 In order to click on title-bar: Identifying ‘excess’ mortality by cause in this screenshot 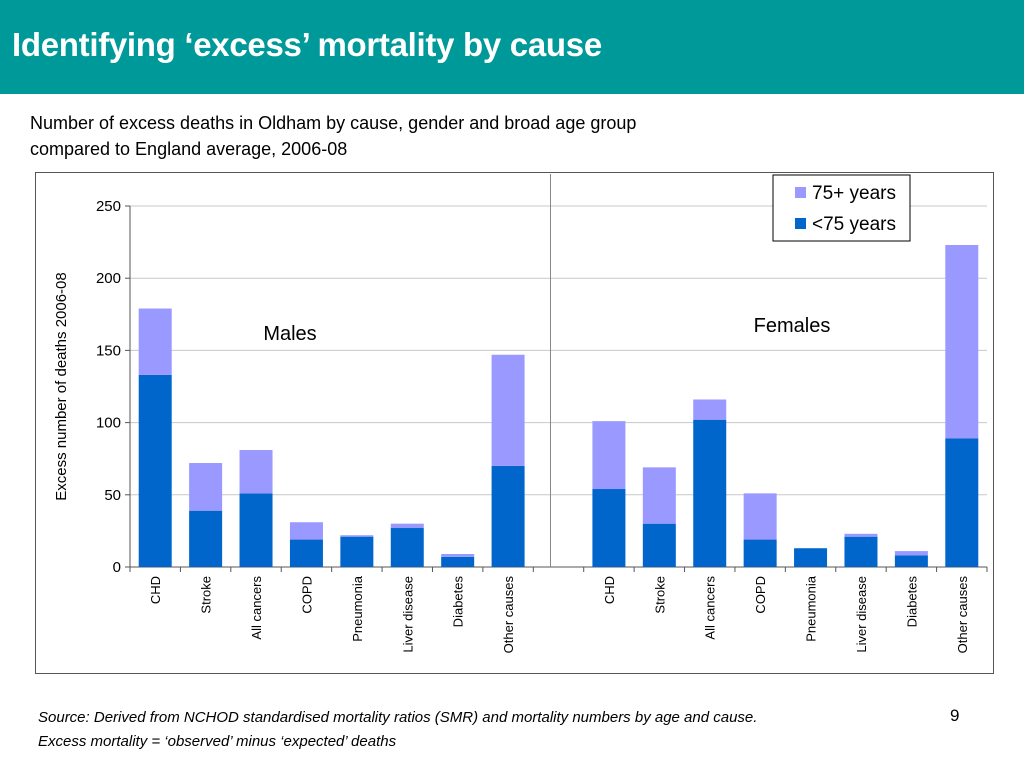, I will do `click(512, 47)`.